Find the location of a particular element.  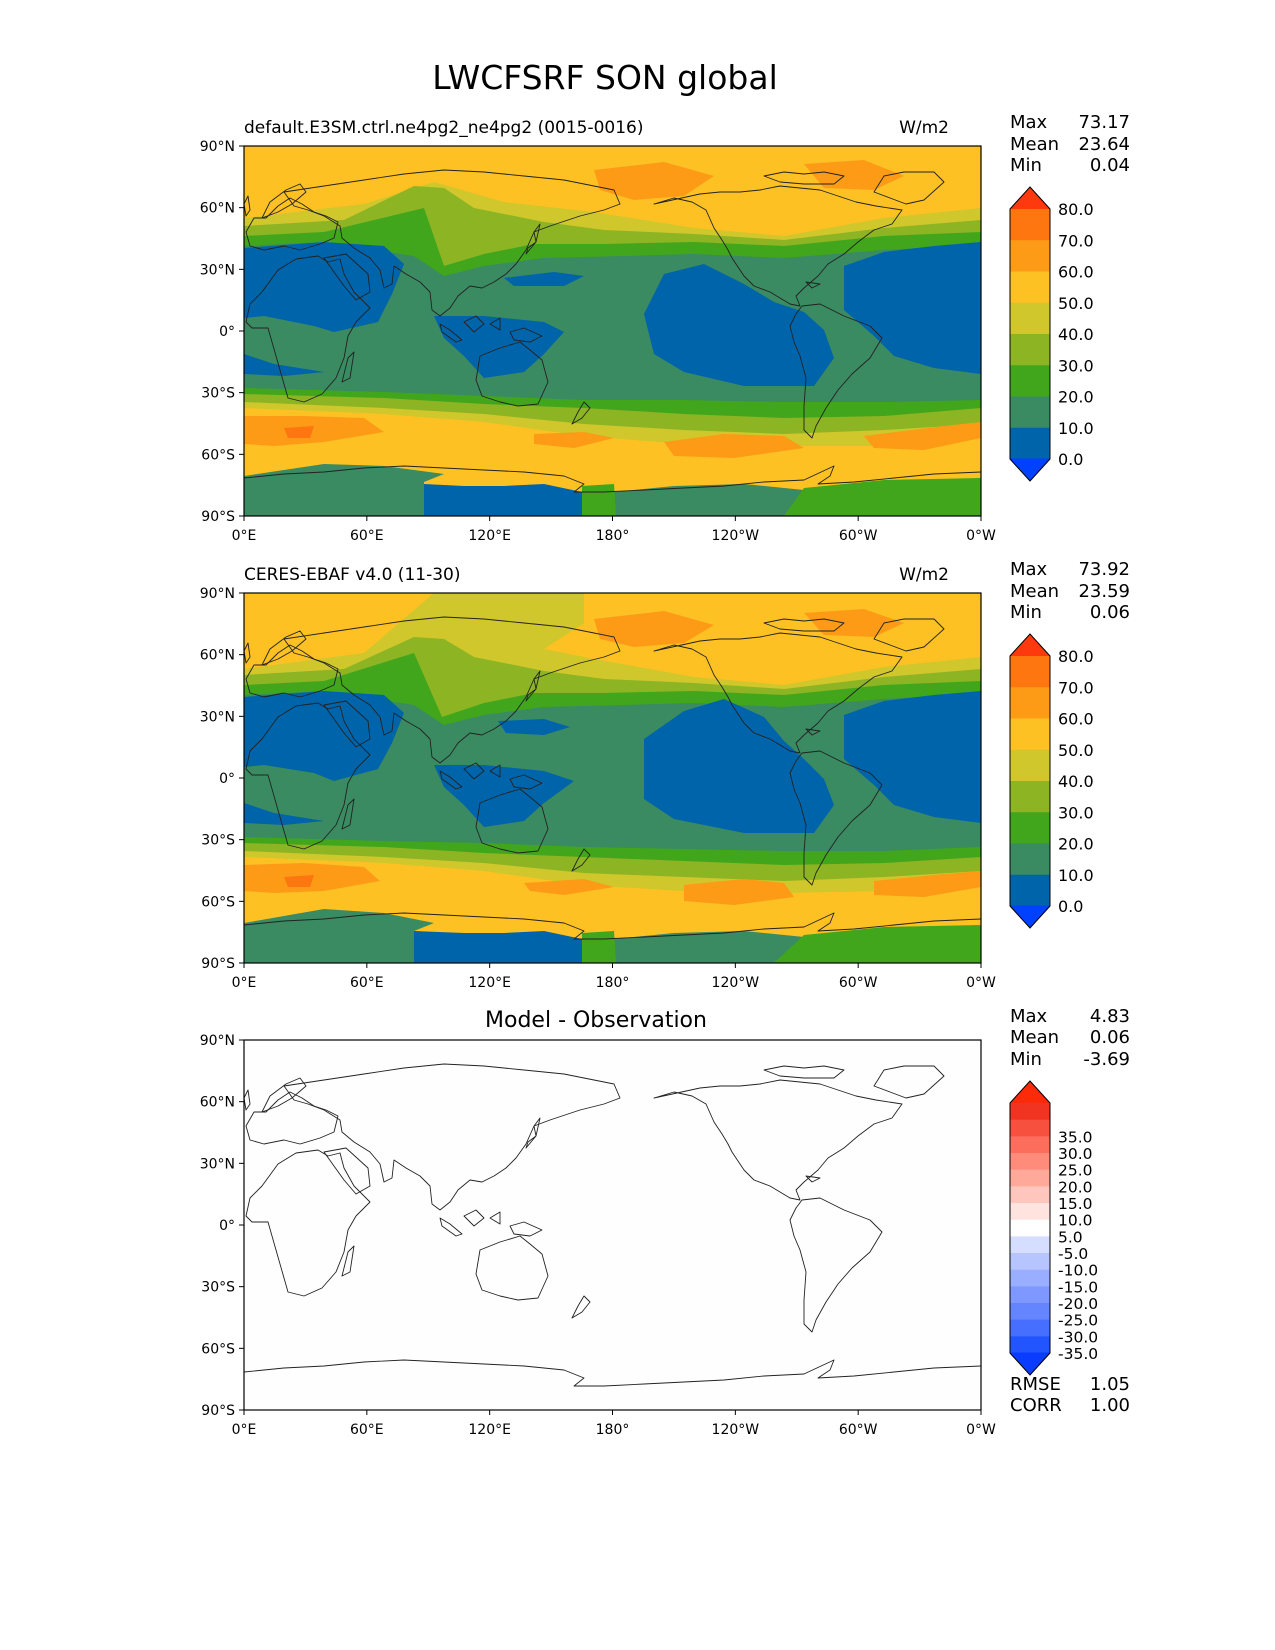

lon-tick-label: 0°W is located at coordinates (981, 1430).